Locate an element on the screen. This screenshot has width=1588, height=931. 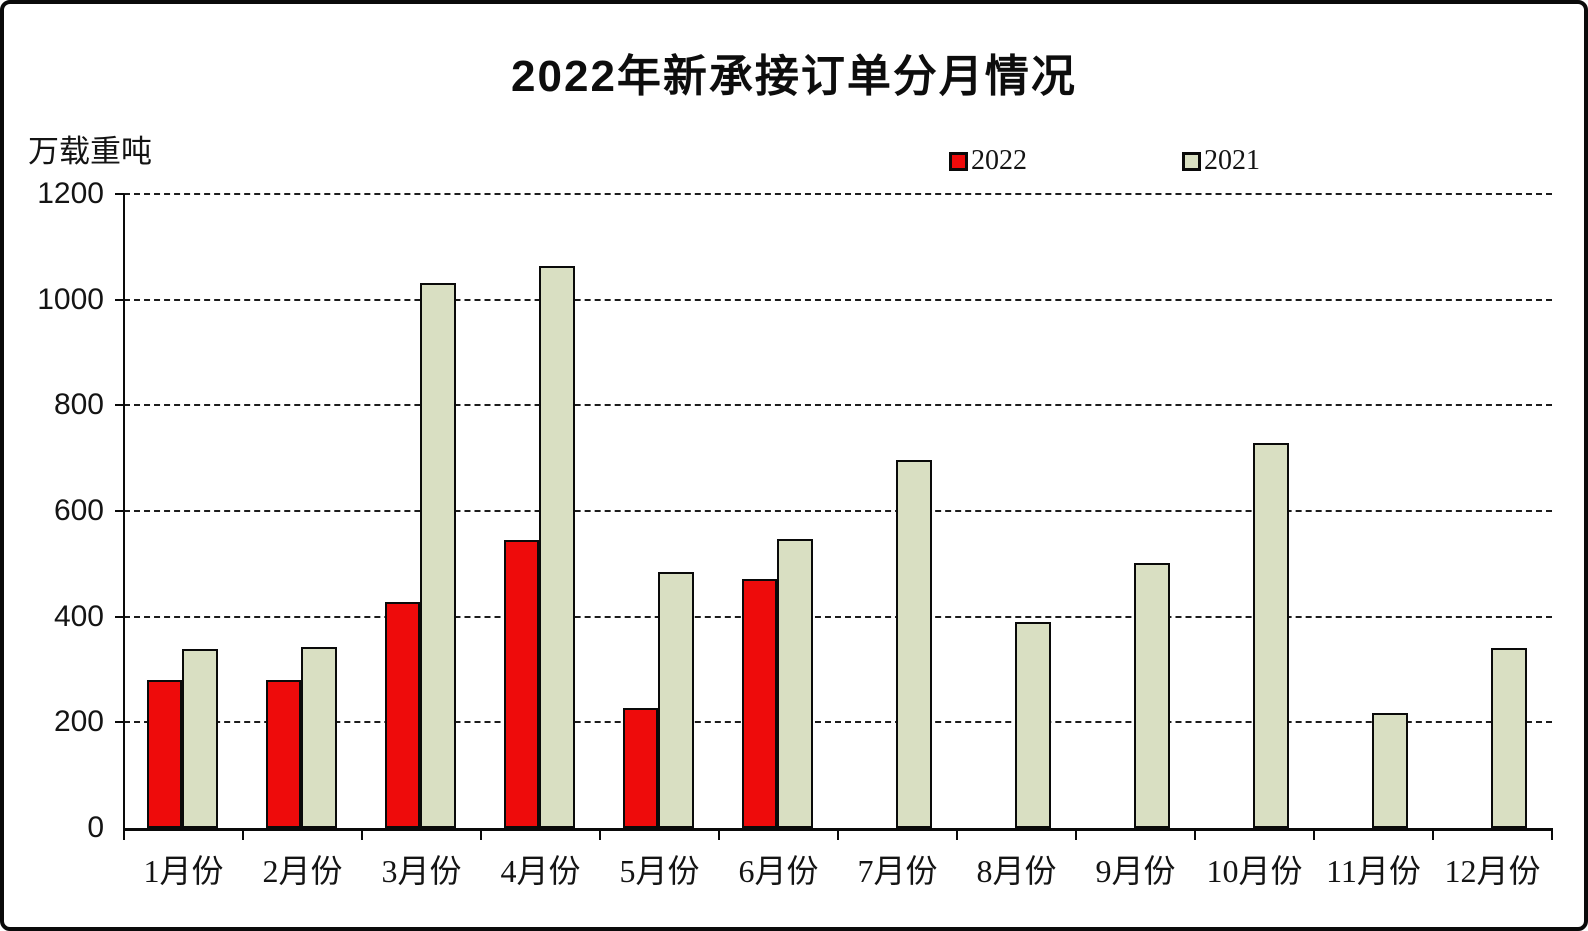
x-tick-label-month-2: 2月份 is located at coordinates (302, 871).